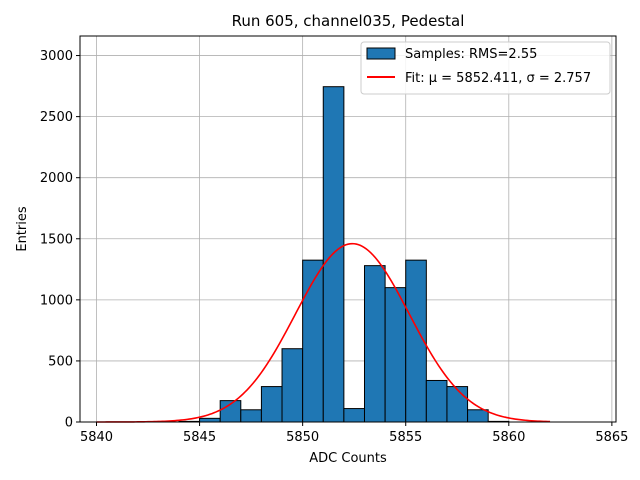  Describe the element at coordinates (199, 437) in the screenshot. I see `x-tick-label: 5845` at that location.